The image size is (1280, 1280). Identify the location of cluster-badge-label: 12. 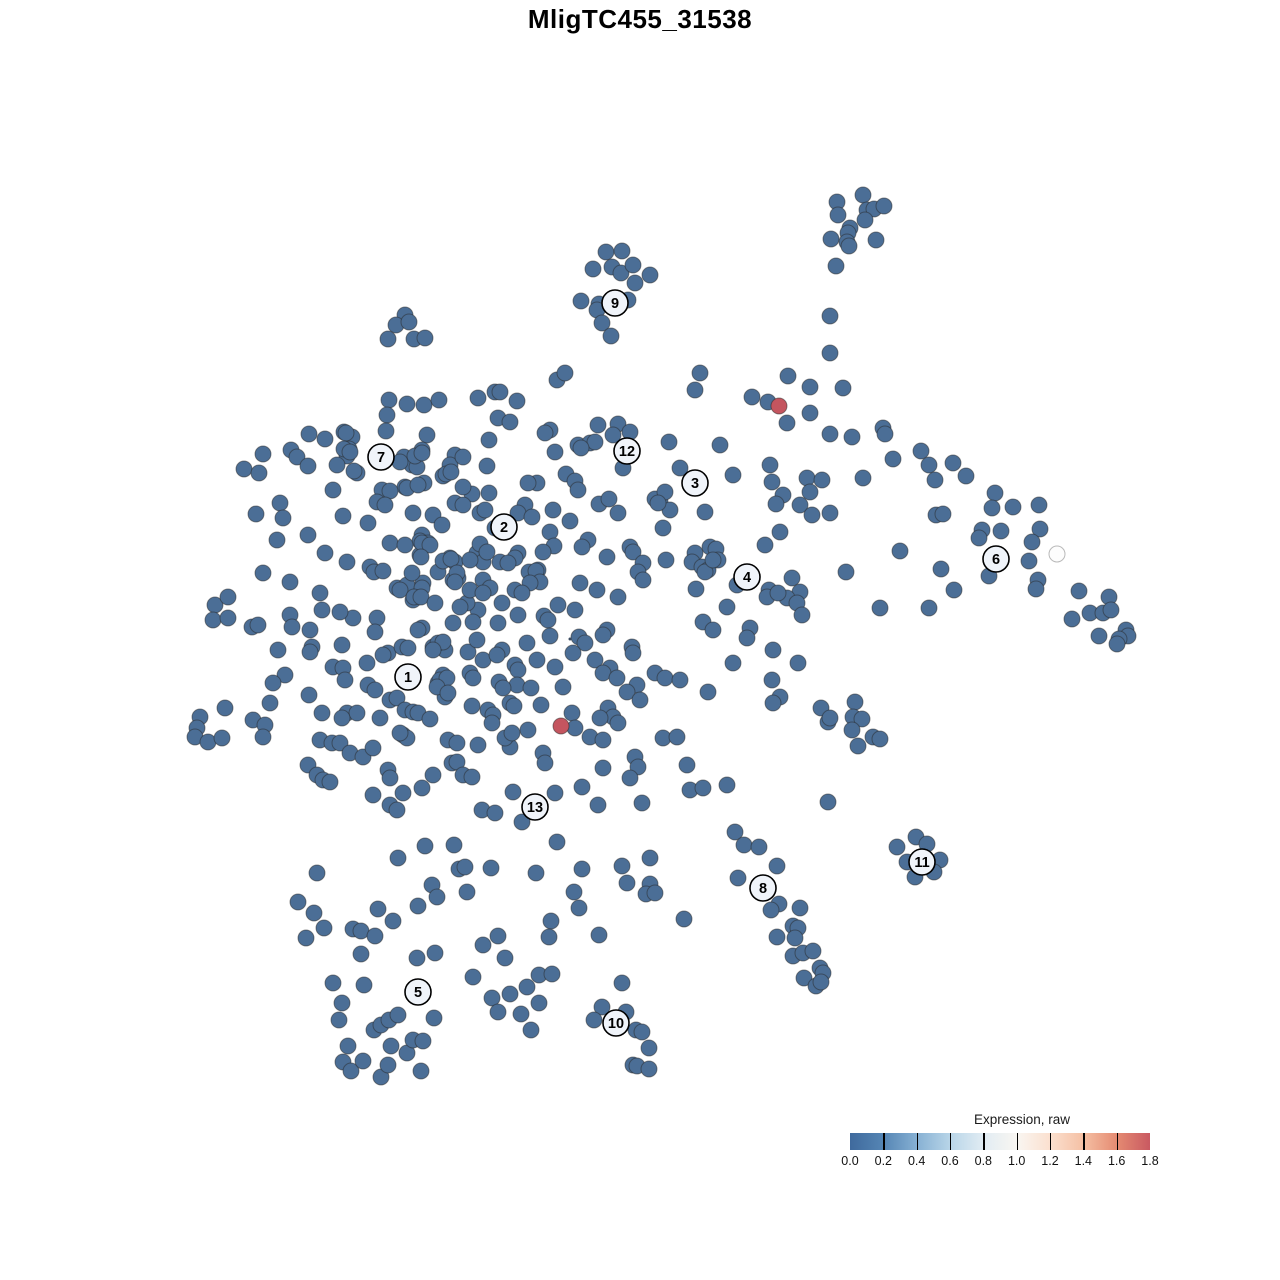
(627, 452).